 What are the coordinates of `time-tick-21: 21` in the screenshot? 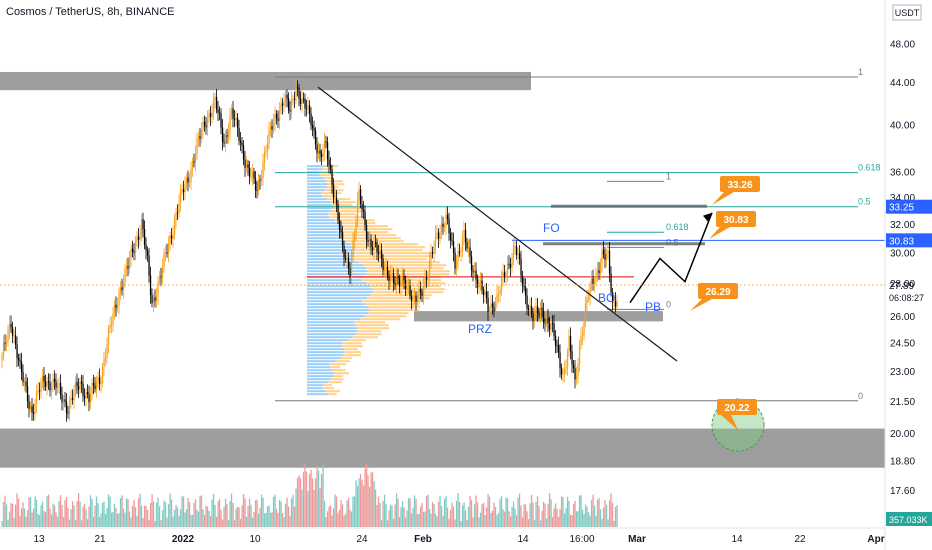 It's located at (100, 539).